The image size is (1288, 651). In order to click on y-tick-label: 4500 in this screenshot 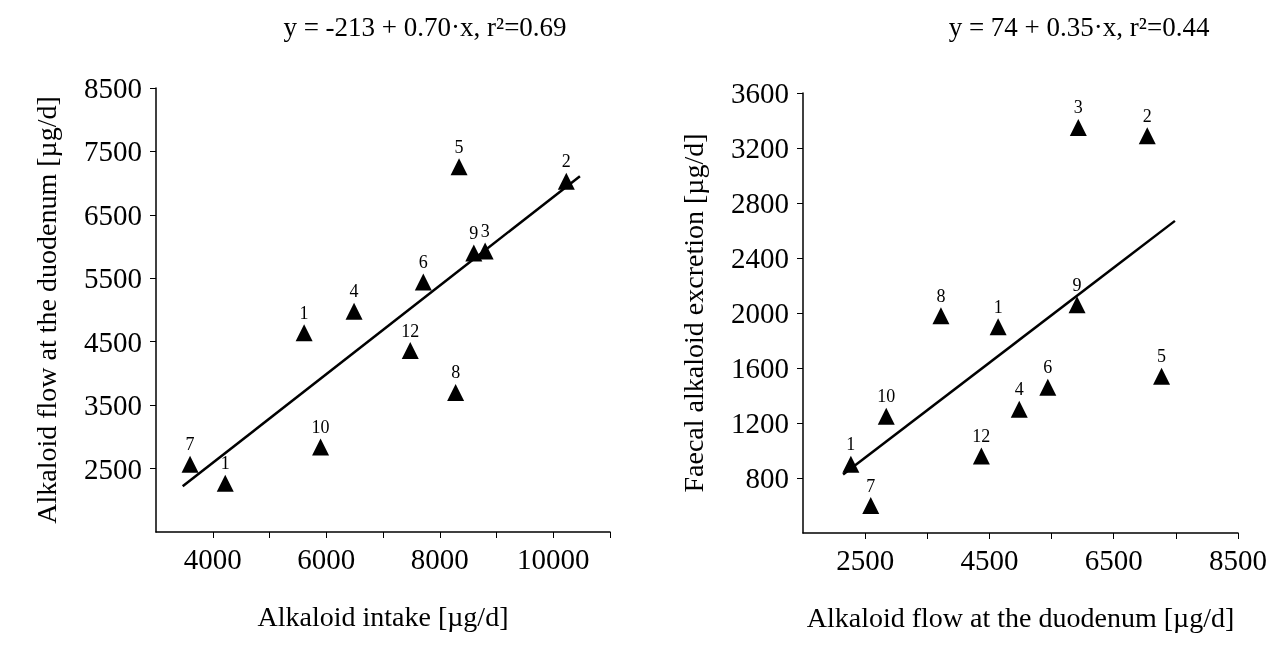, I will do `click(113, 341)`.